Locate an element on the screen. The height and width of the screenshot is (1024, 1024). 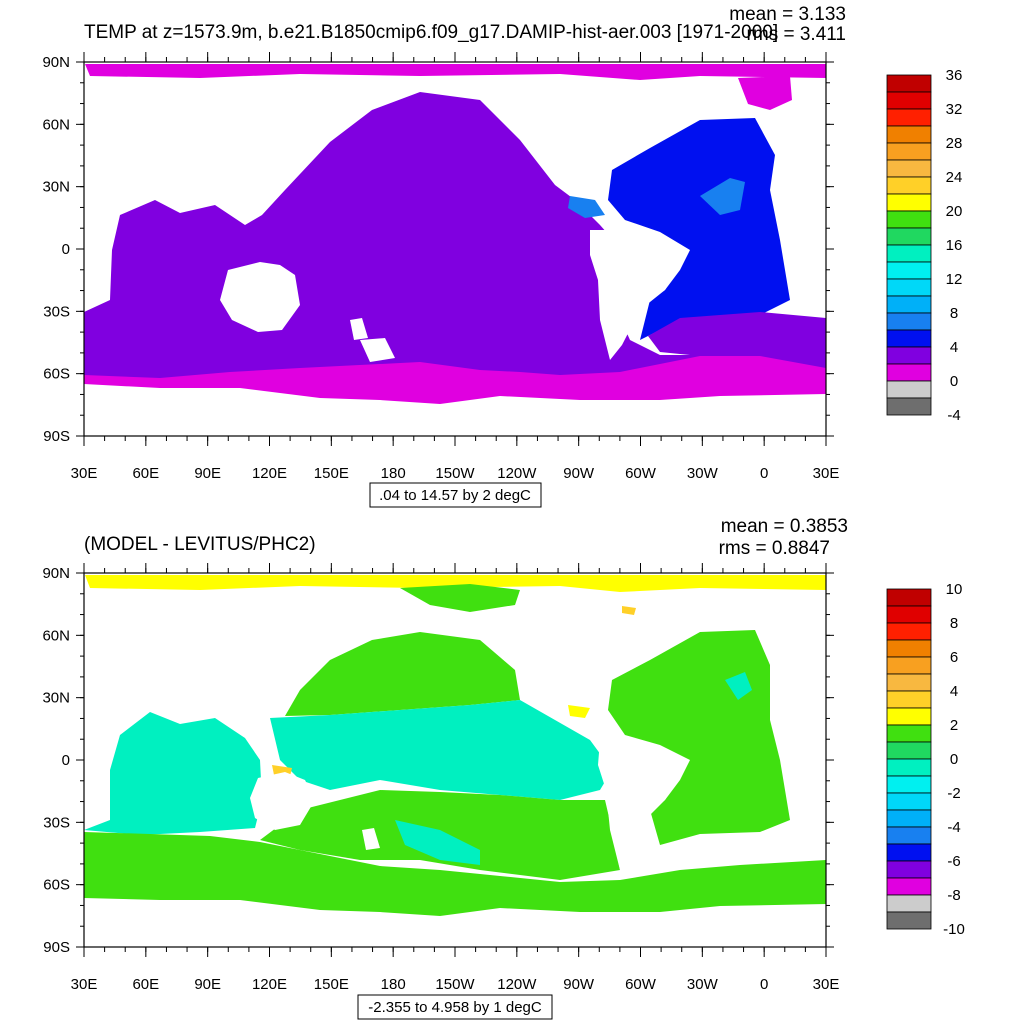
panel-2-north-pacific is located at coordinates (402, 674).